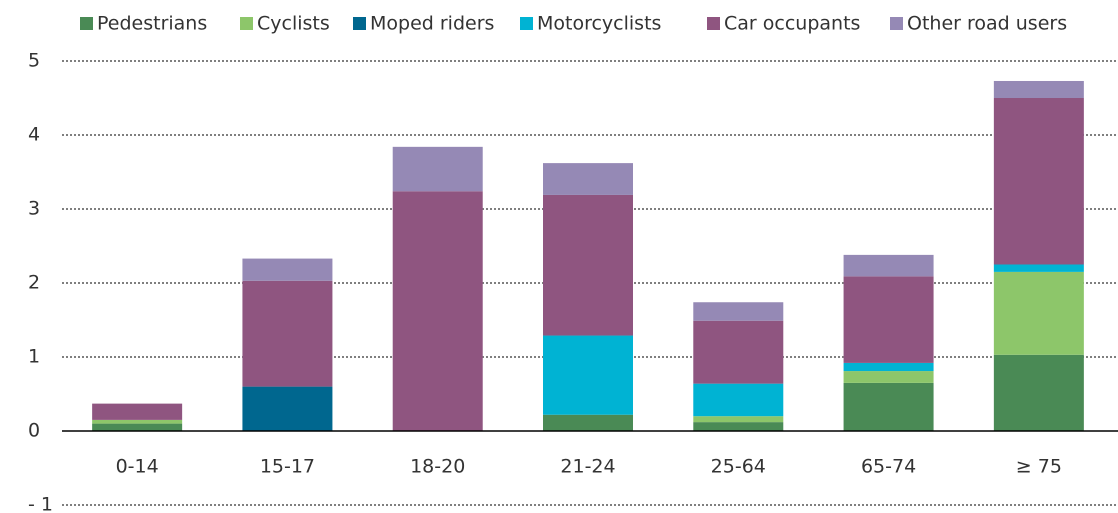 The image size is (1118, 513). Describe the element at coordinates (34, 283) in the screenshot. I see `y-tick-label: 2` at that location.